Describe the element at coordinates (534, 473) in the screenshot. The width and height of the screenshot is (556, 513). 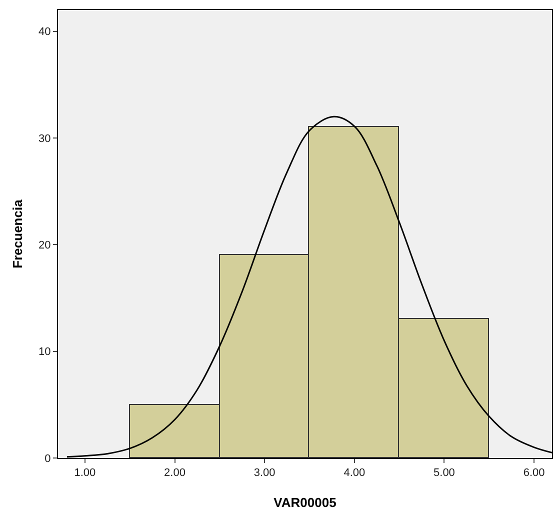
I see `x-tick-label: 6.00` at that location.